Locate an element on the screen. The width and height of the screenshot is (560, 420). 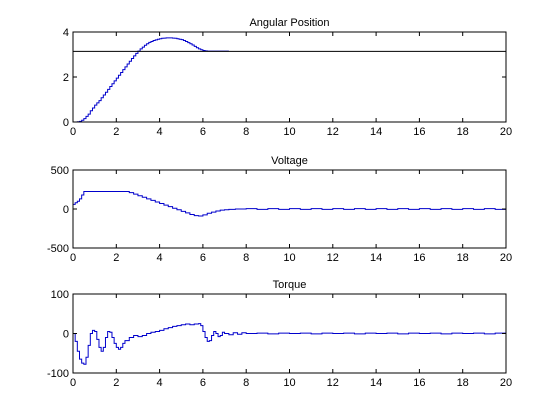
y-tick-label: 500 is located at coordinates (60, 171).